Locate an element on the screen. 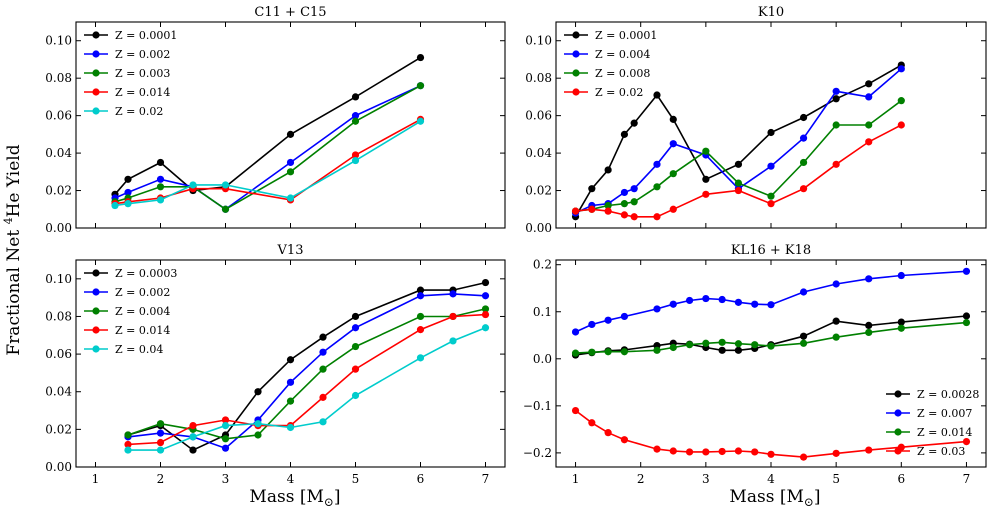 This screenshot has width=1000, height=511. chart-3-xtick-label-3: 3 is located at coordinates (706, 479).